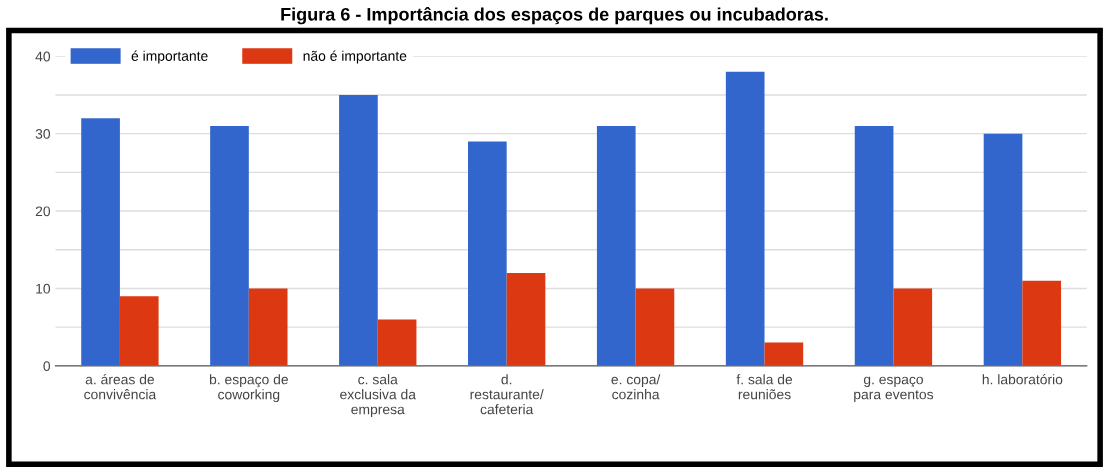  Describe the element at coordinates (169, 57) in the screenshot. I see `legend-label: é importante` at that location.